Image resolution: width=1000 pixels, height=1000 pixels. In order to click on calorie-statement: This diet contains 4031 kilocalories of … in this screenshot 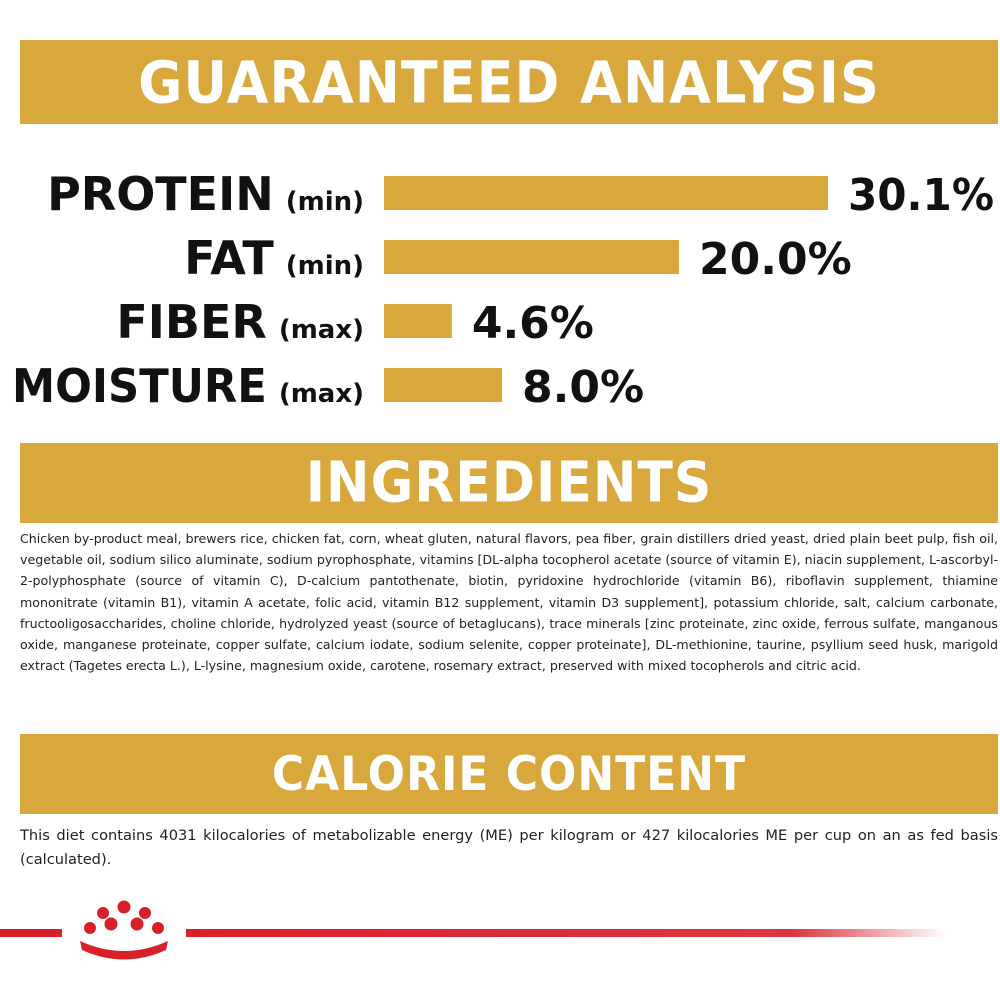, I will do `click(509, 847)`.